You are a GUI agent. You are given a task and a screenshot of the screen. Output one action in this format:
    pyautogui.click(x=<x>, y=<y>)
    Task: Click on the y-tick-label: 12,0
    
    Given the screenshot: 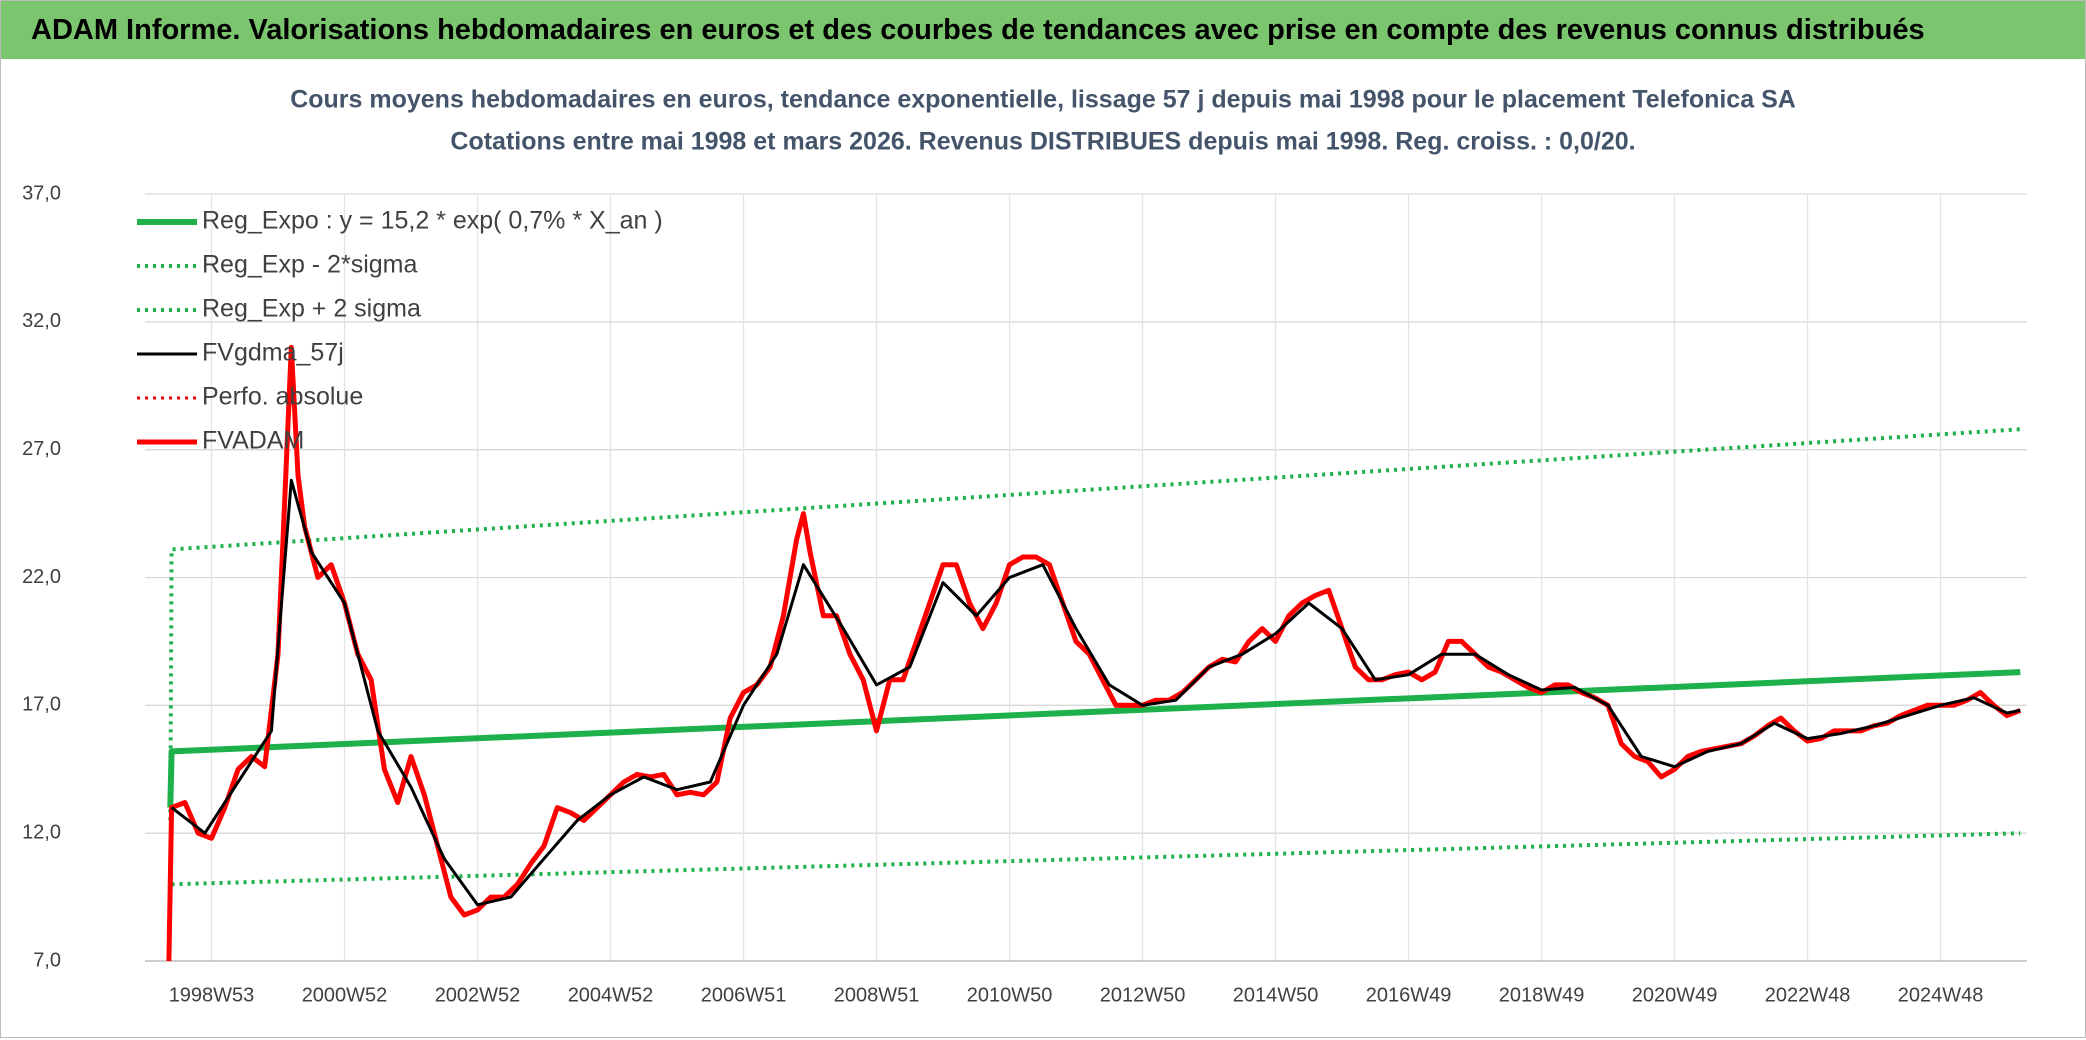 What is the action you would take?
    pyautogui.click(x=41, y=832)
    